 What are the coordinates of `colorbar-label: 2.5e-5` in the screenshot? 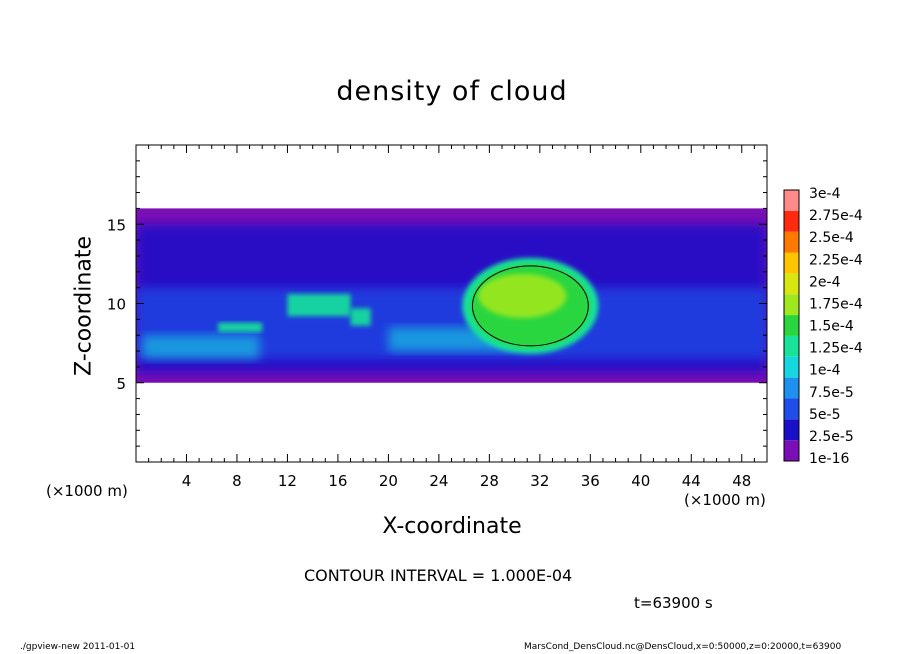 It's located at (831, 437).